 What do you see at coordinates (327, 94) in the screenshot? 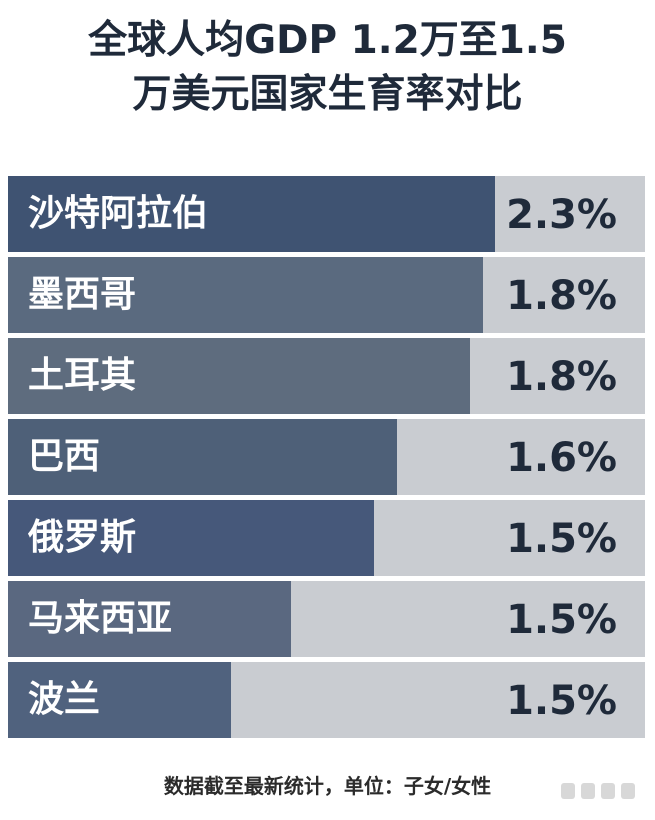
I see `chart-title-line-2: 万美元国家生育率对比` at bounding box center [327, 94].